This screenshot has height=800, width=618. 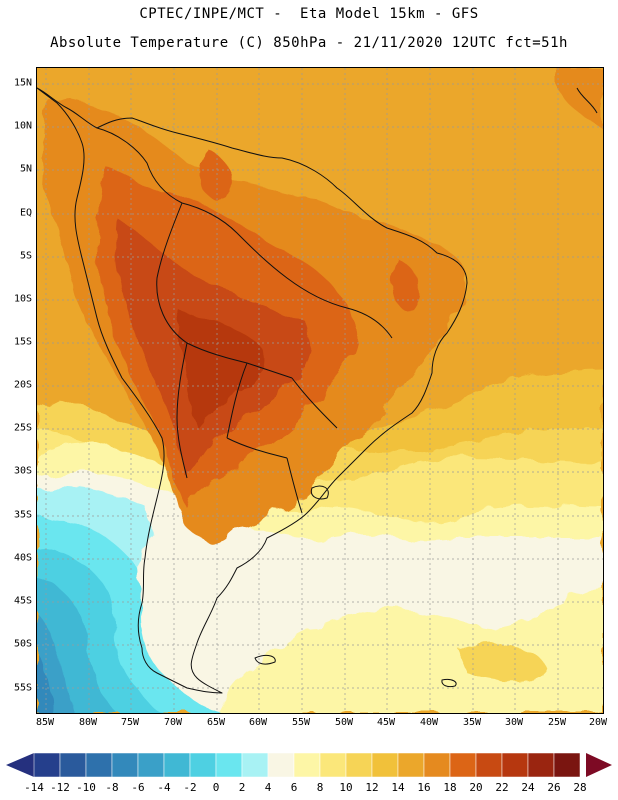 What do you see at coordinates (554, 787) in the screenshot?
I see `colorbar-label: 26` at bounding box center [554, 787].